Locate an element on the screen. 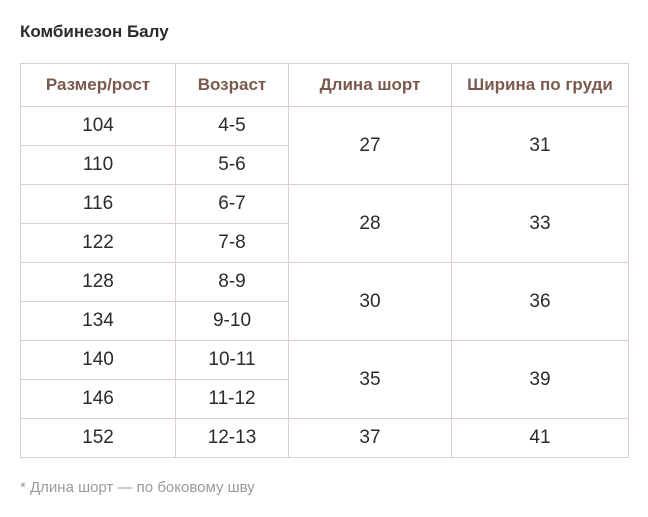  table-row: 134 9-10 is located at coordinates (324, 321).